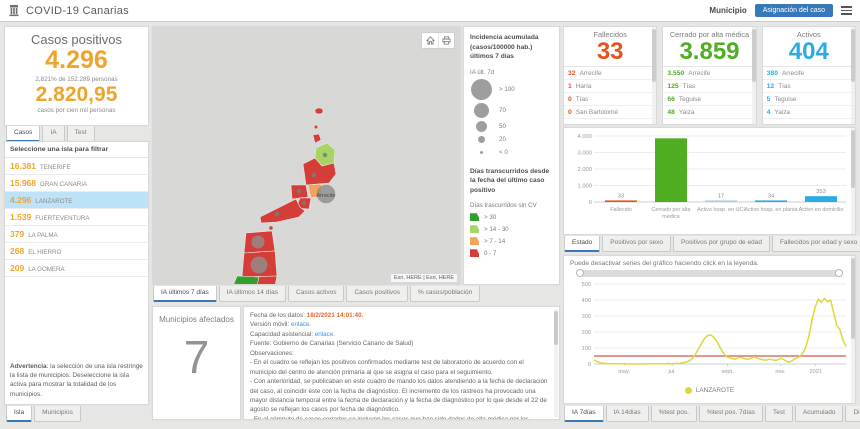  Describe the element at coordinates (299, 191) in the screenshot. I see `map-symbol-tinajo` at that location.